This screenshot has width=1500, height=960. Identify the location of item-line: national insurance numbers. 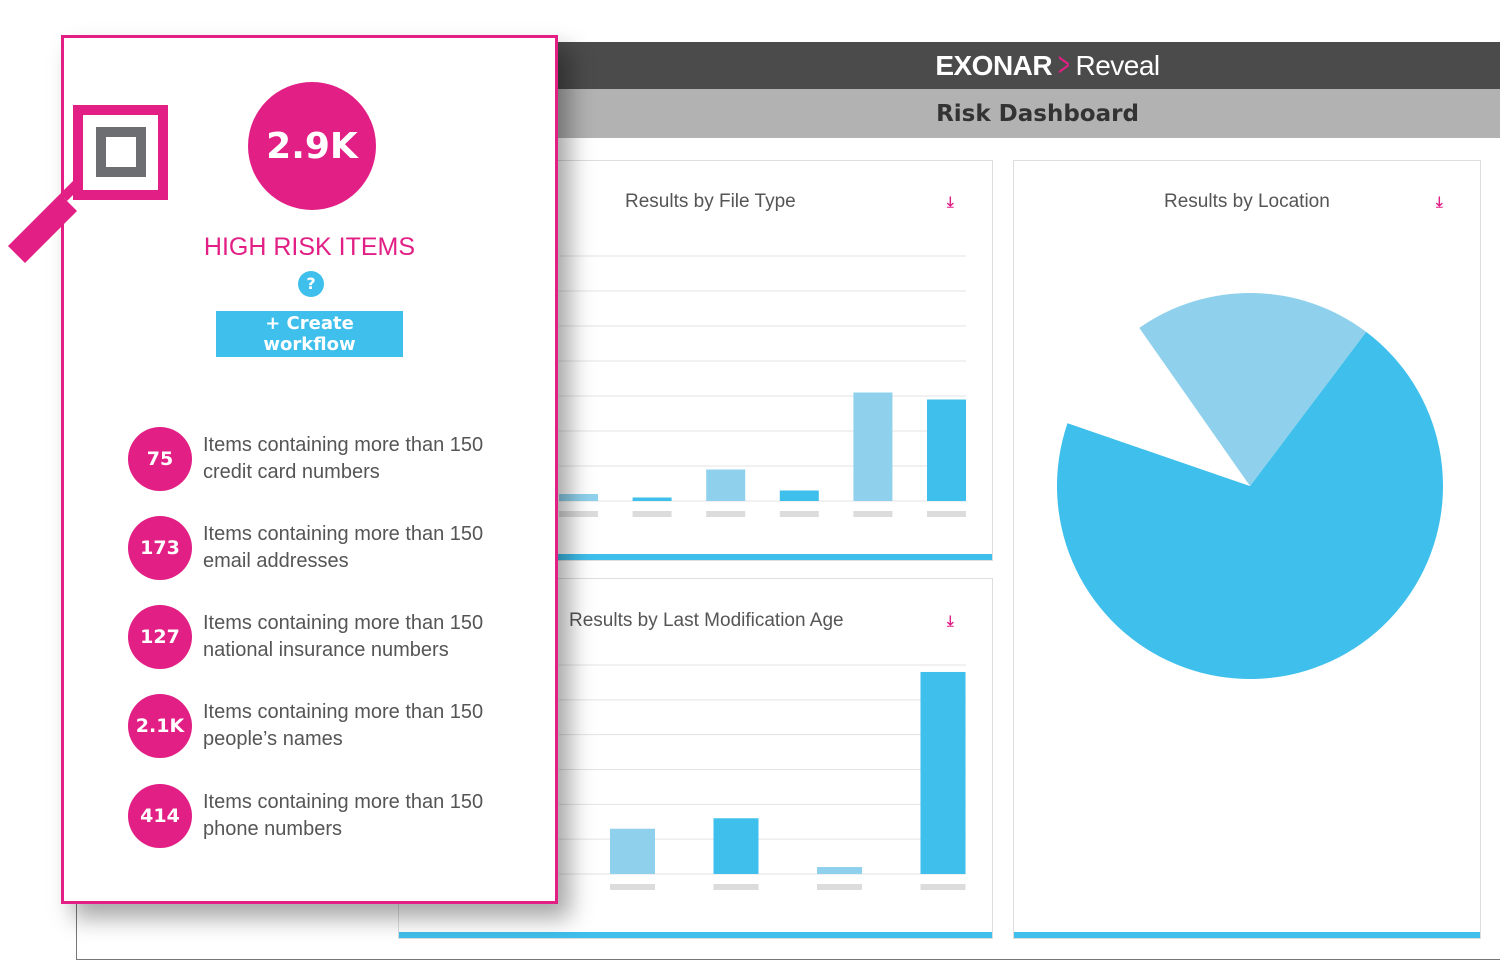
(326, 650).